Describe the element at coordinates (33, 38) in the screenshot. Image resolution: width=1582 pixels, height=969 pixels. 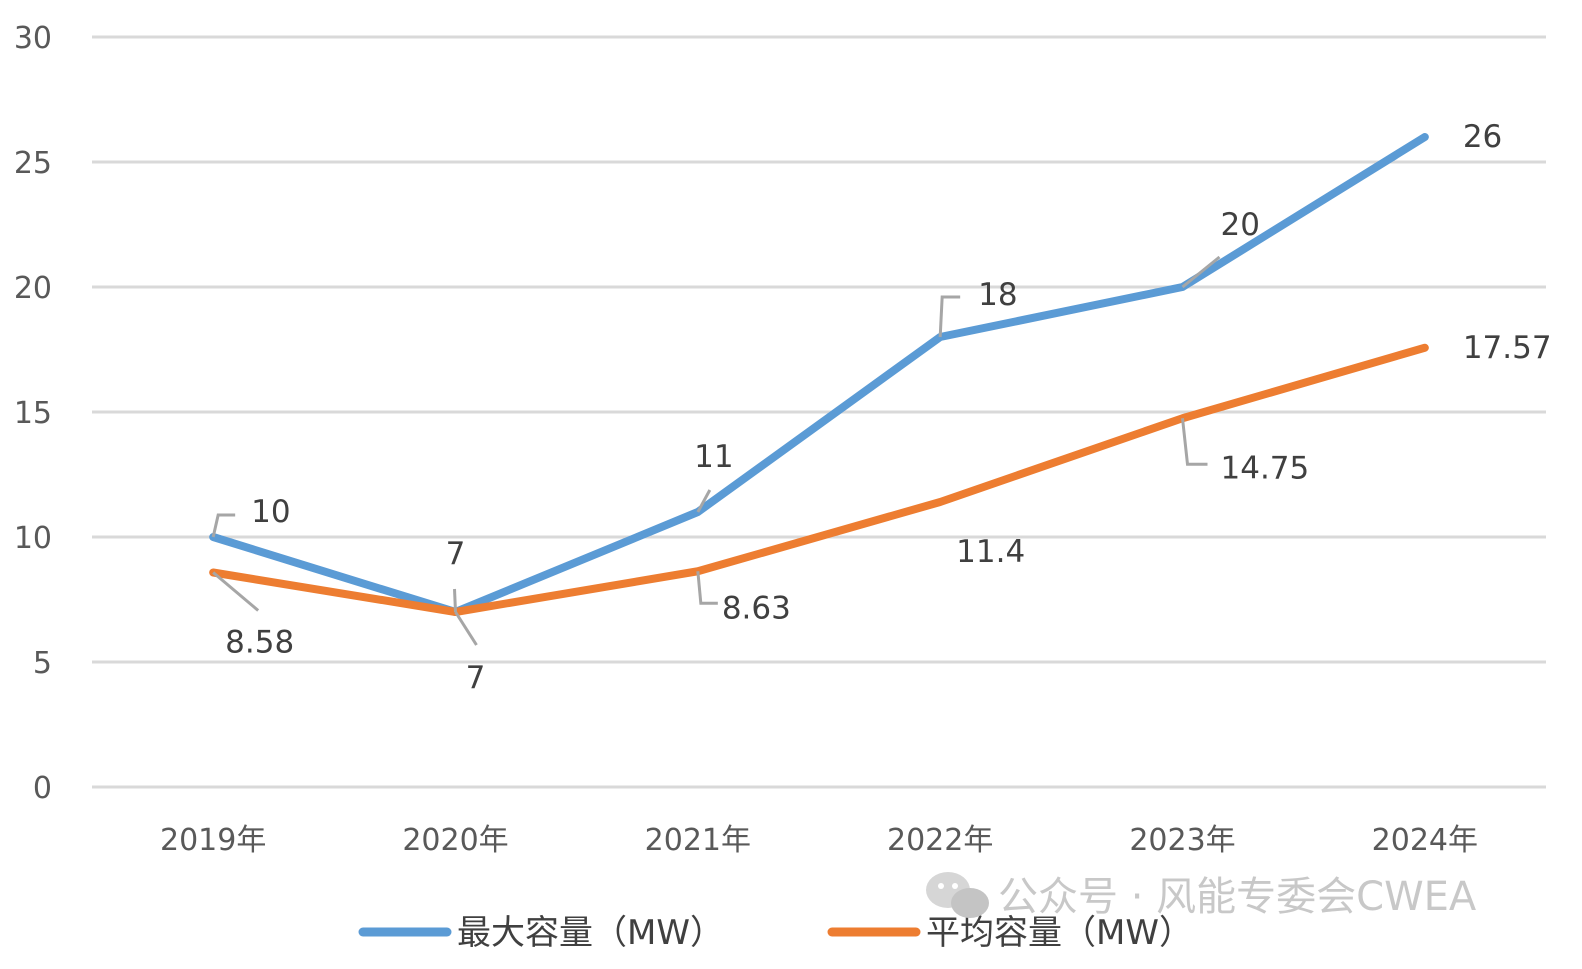
I see `y-tick-label: 30` at that location.